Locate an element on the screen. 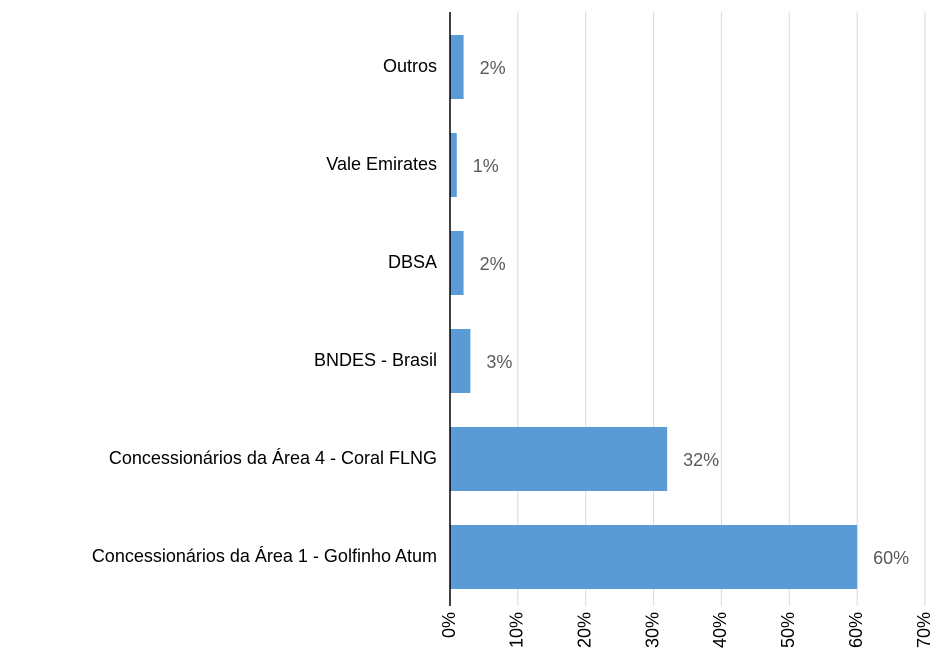 This screenshot has height=661, width=934. x-tick-label: 70% is located at coordinates (924, 630).